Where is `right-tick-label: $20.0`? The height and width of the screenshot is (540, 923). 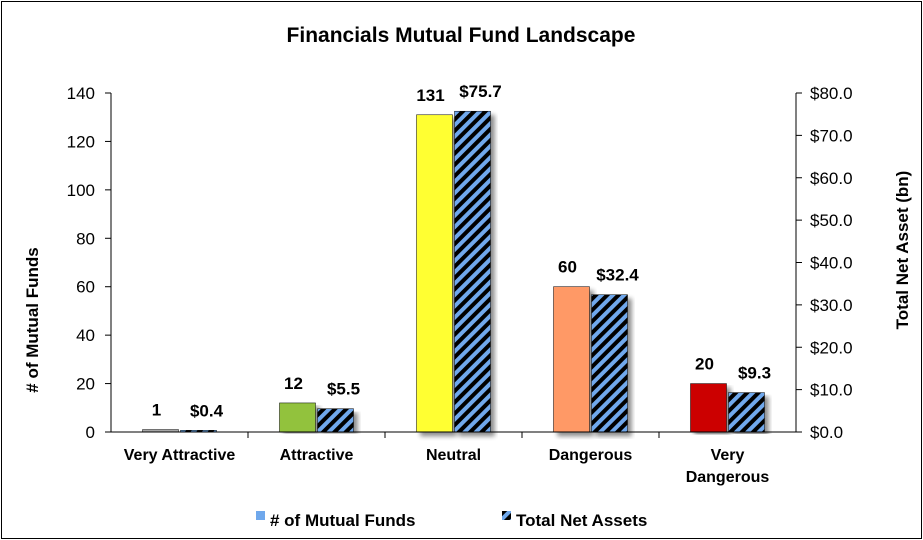
right-tick-label: $20.0 is located at coordinates (831, 347).